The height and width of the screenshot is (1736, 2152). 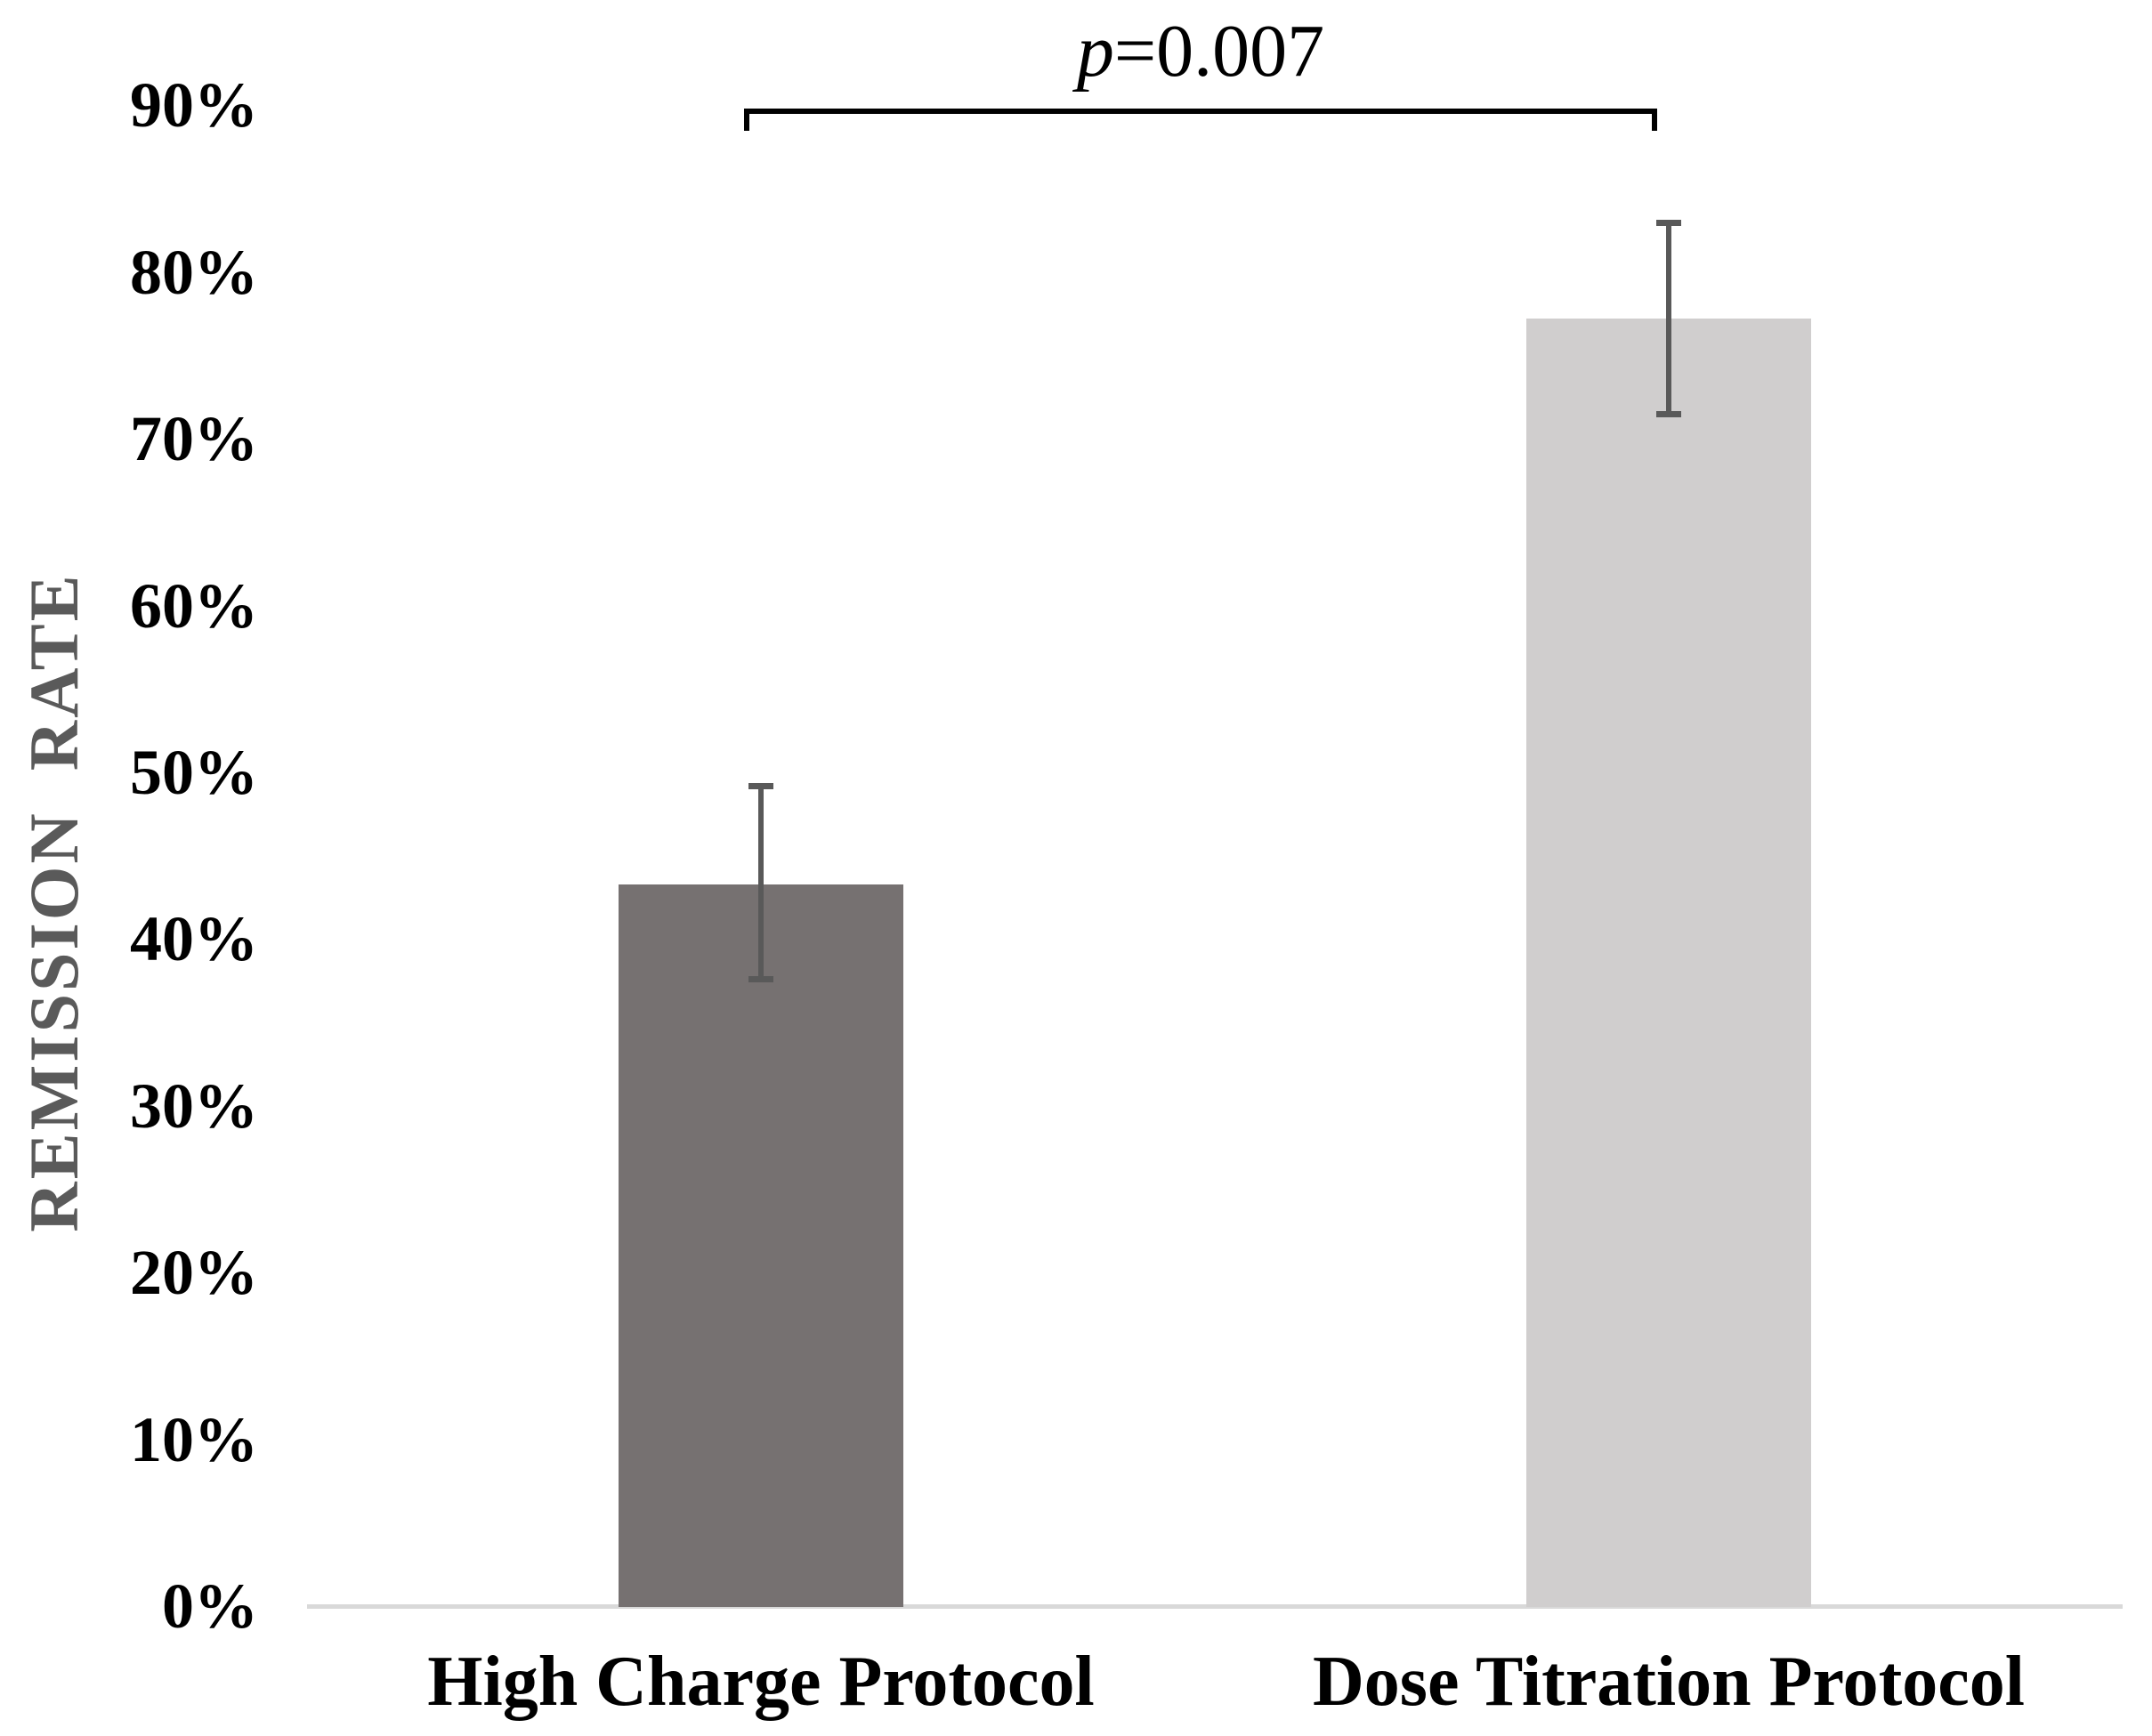 I want to click on x-axis-line, so click(x=1215, y=1606).